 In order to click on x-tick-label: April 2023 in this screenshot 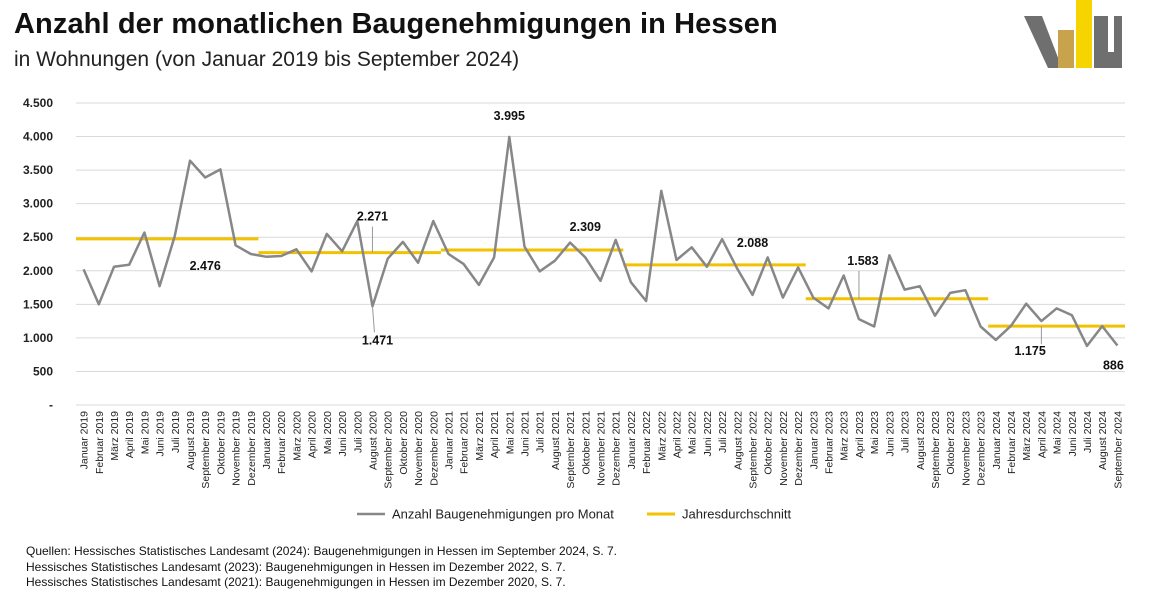, I will do `click(860, 434)`.